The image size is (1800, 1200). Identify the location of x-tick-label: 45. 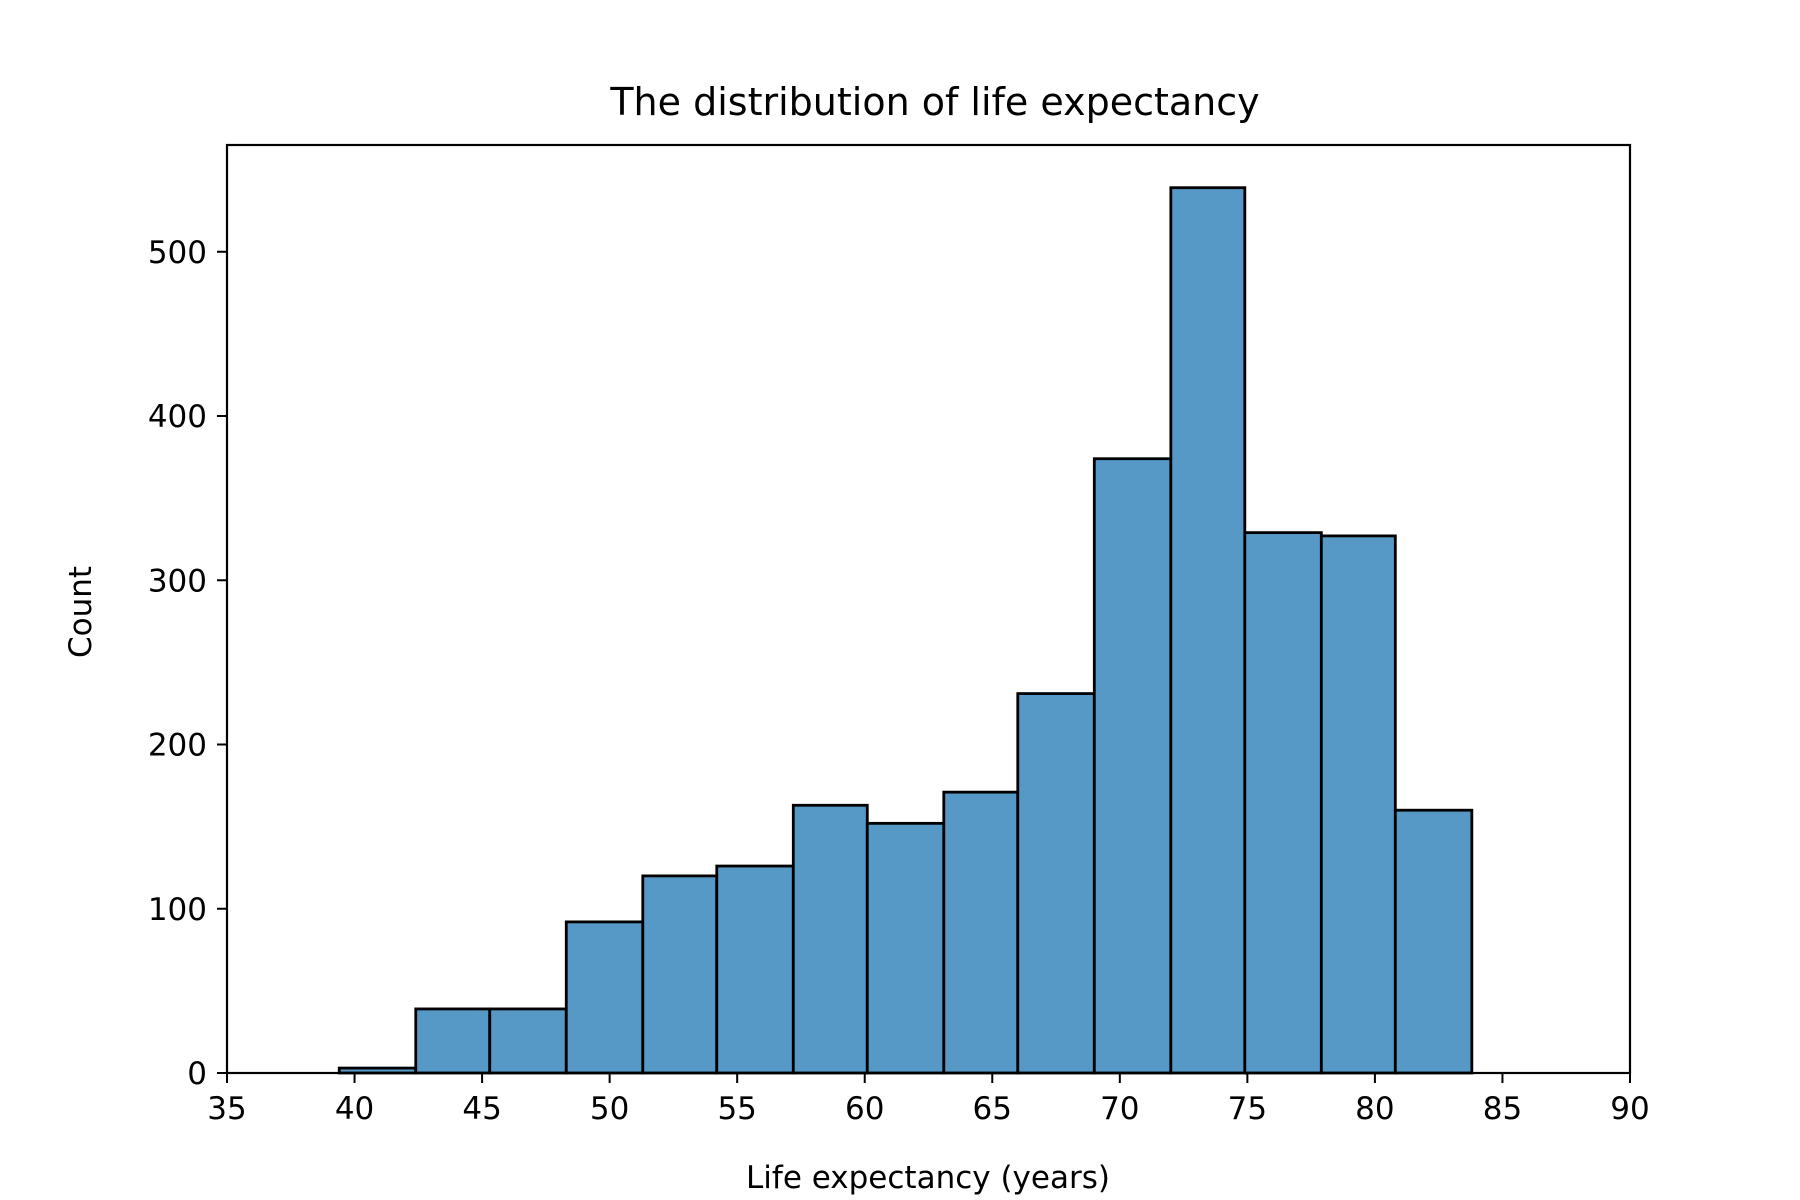
(481, 1109).